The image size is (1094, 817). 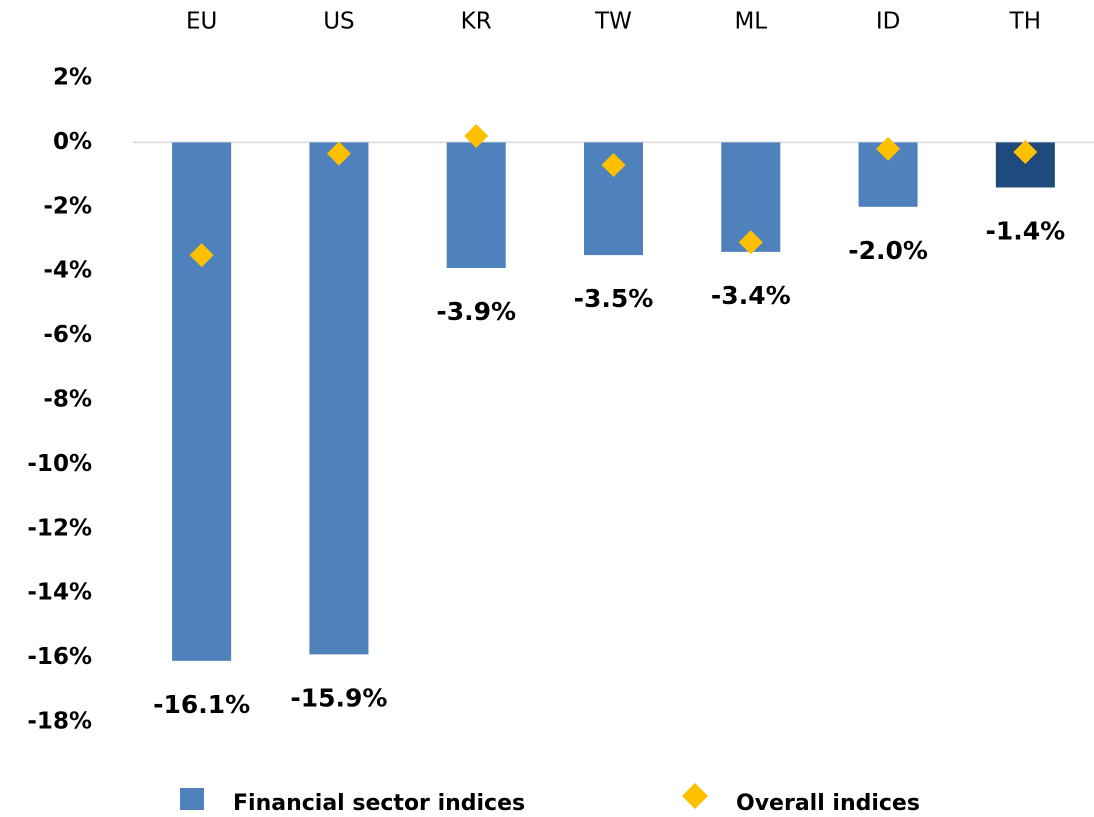 What do you see at coordinates (1025, 230) in the screenshot?
I see `value-label: -1.4%` at bounding box center [1025, 230].